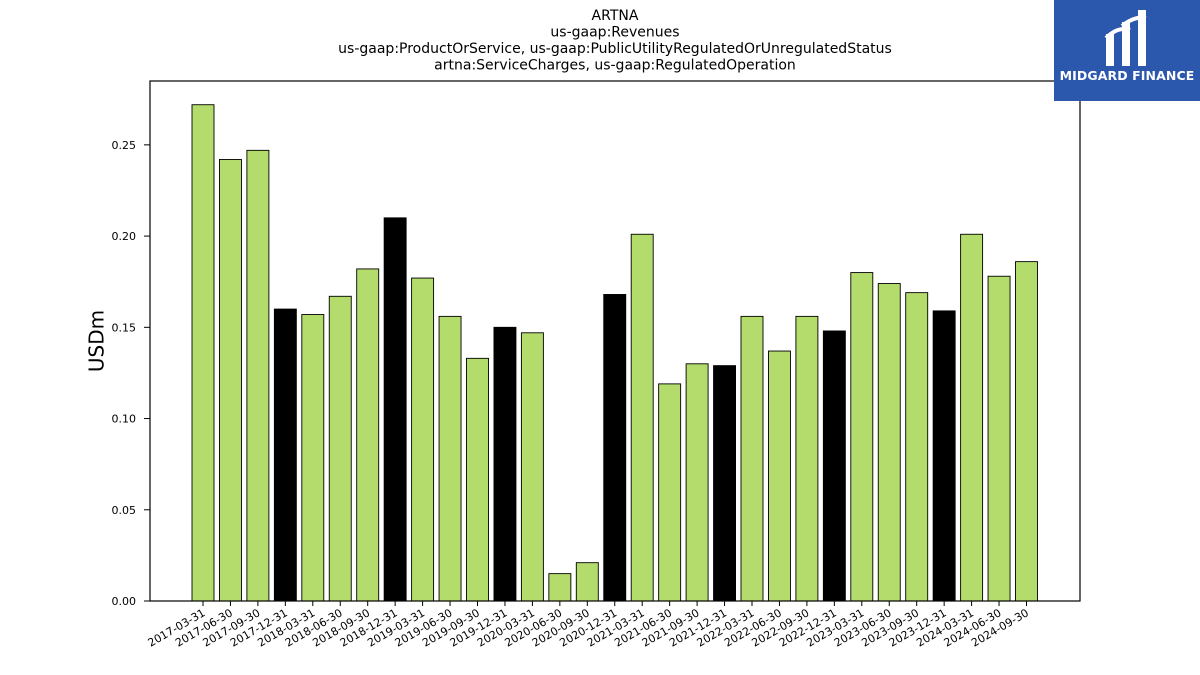  Describe the element at coordinates (615, 16) in the screenshot. I see `title-line: ARTNA` at that location.